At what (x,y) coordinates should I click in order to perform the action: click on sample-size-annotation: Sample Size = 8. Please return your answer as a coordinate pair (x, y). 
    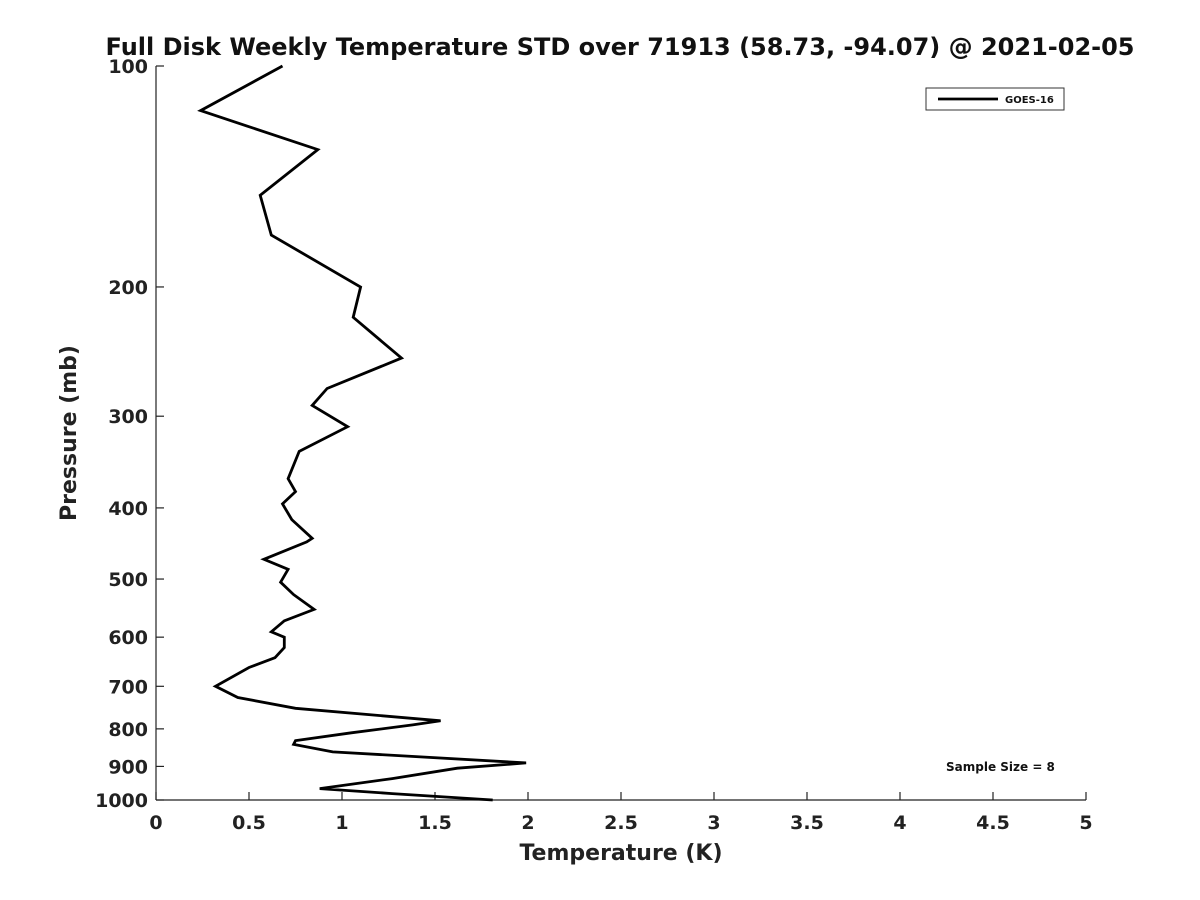
    Looking at the image, I should click on (1000, 767).